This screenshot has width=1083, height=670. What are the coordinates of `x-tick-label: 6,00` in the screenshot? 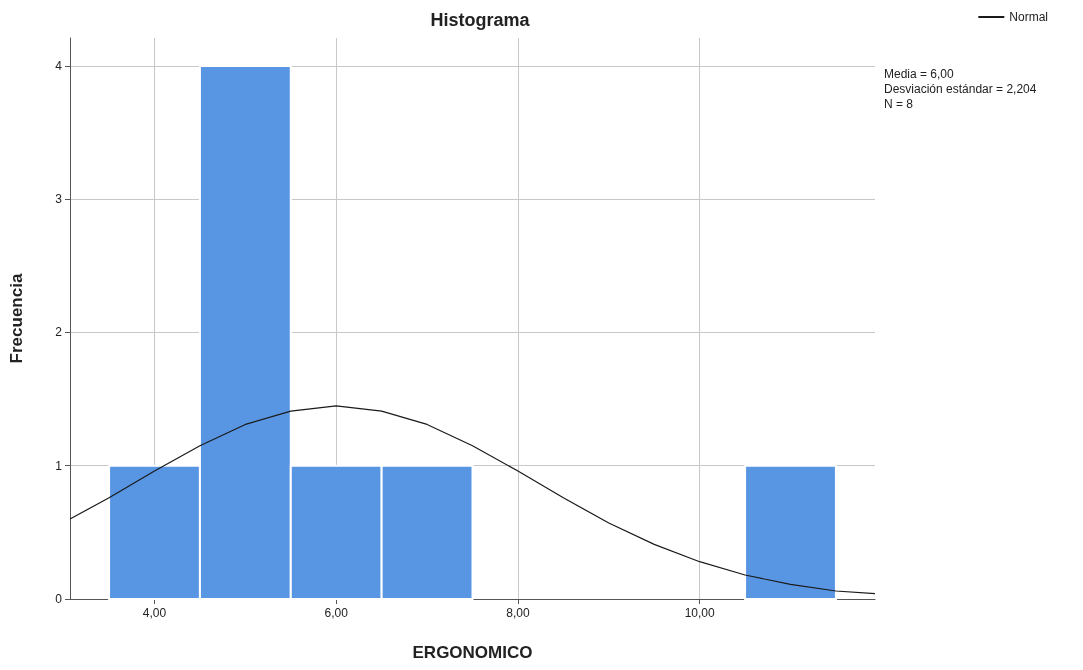 It's located at (336, 613).